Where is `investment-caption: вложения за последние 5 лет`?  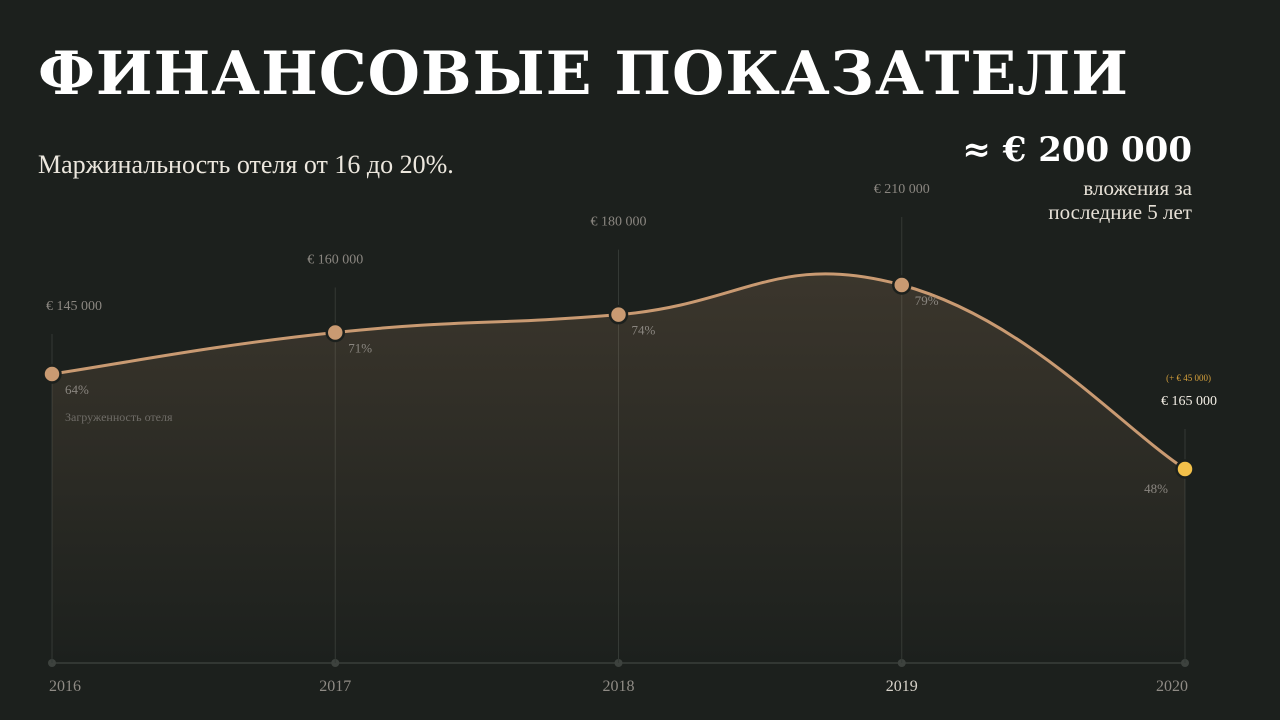 investment-caption: вложения за последние 5 лет is located at coordinates (1120, 200).